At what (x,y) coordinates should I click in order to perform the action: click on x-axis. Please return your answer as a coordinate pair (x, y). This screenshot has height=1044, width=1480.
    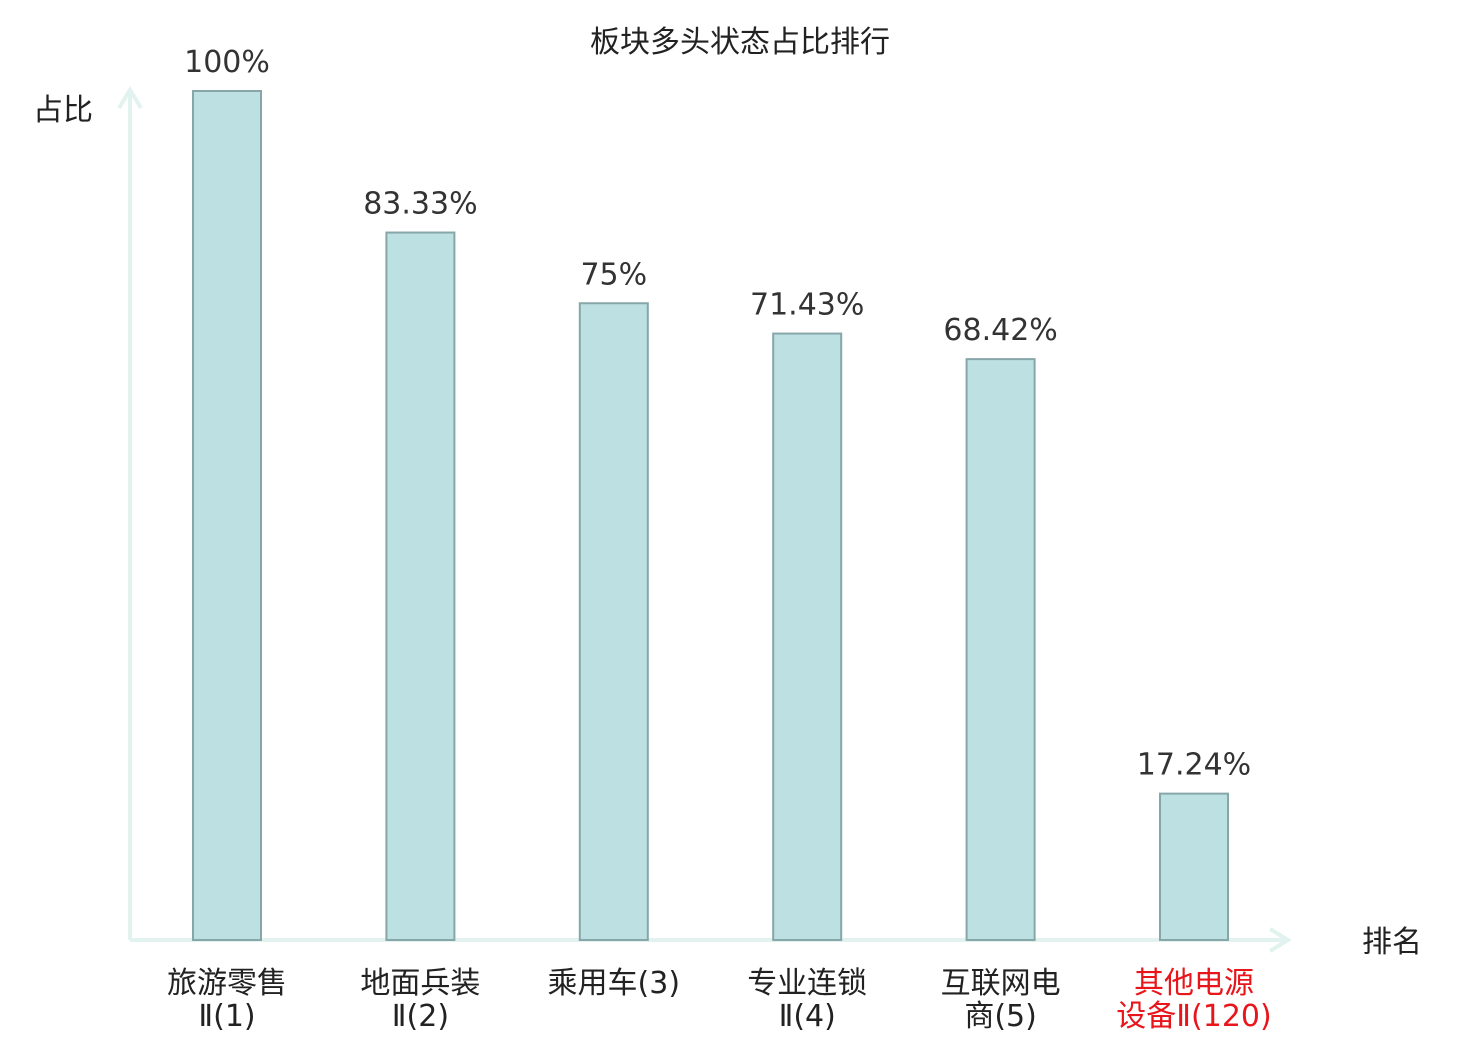
    Looking at the image, I should click on (711, 940).